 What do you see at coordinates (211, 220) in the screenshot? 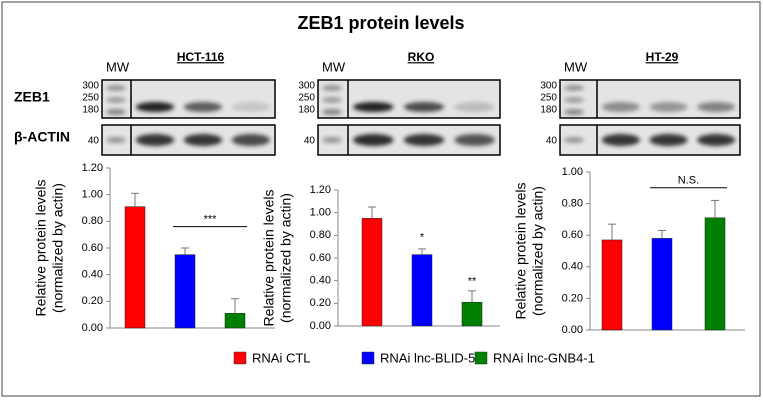
I see `significance-label: ***` at bounding box center [211, 220].